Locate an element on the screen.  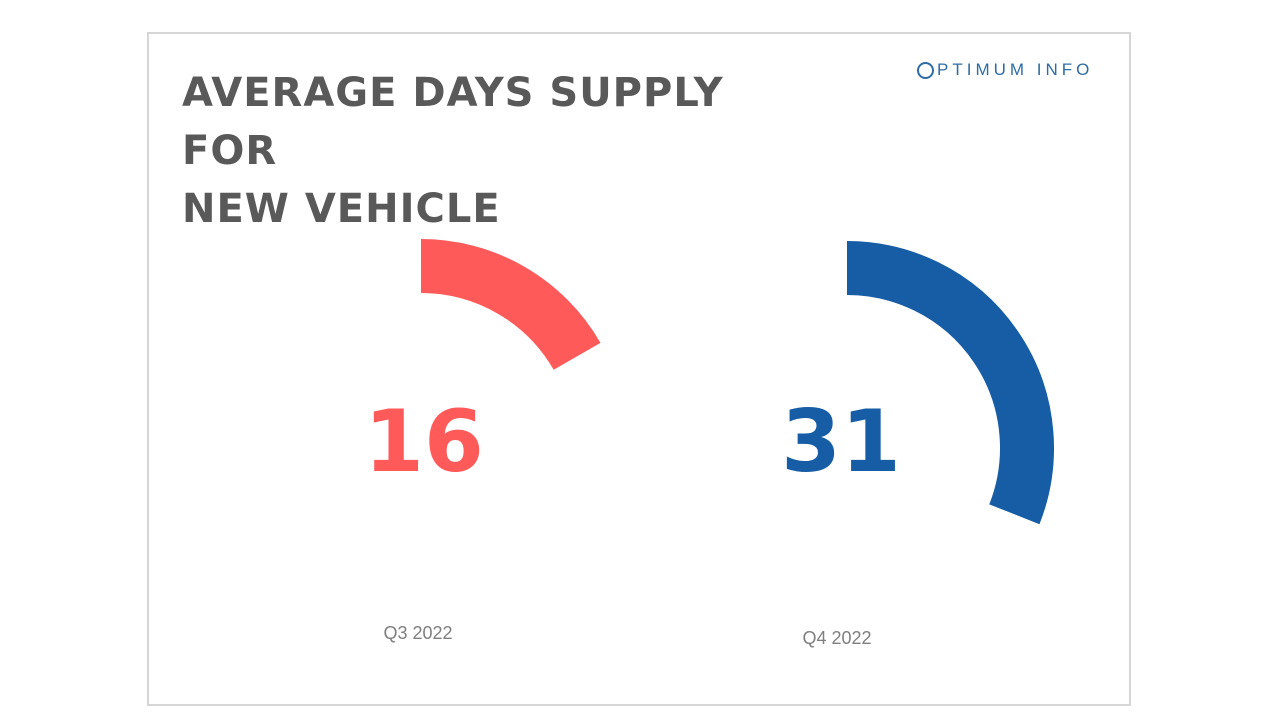
title-line-1: AVERAGE DAYS SUPPLY FOR is located at coordinates (453, 122).